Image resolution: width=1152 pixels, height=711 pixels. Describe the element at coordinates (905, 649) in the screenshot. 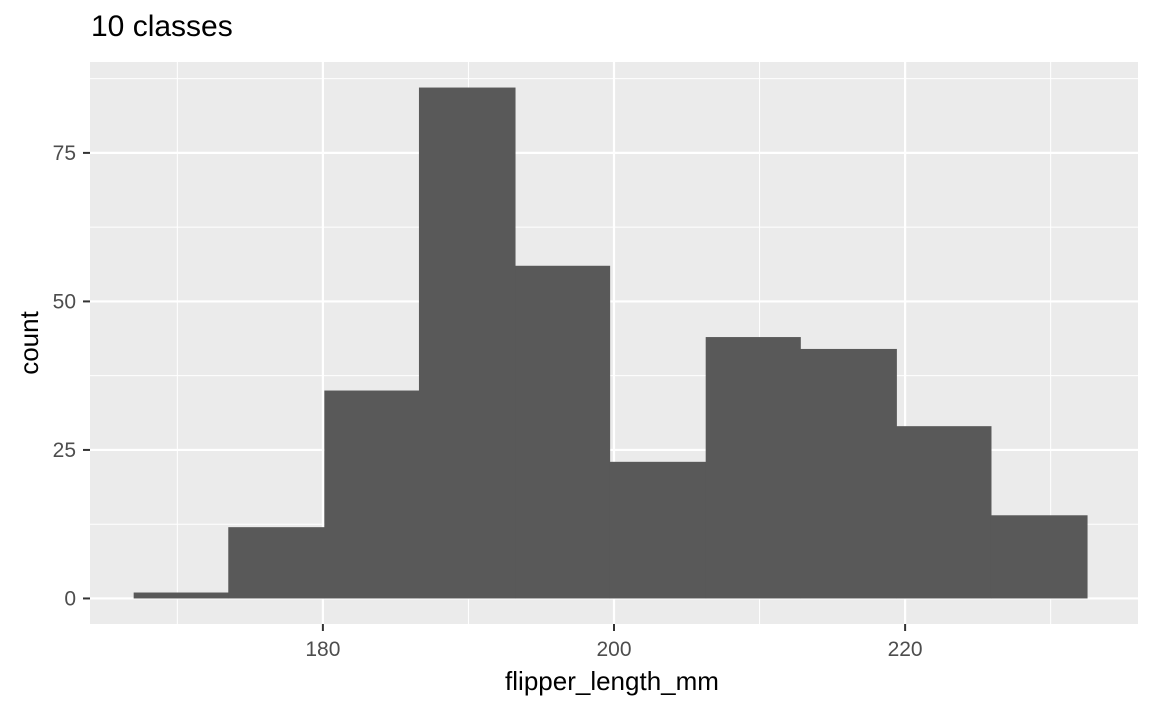

I see `x-tick-label: 220` at that location.